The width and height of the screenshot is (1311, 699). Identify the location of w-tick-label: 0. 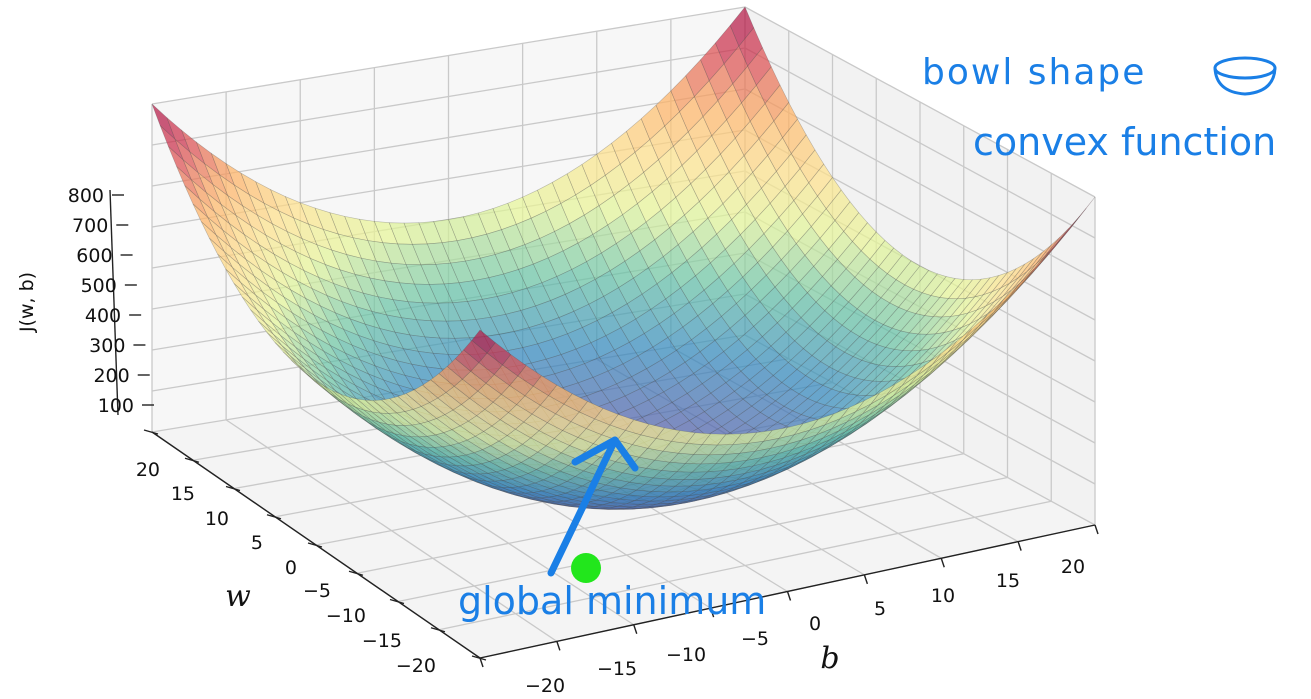
(291, 568).